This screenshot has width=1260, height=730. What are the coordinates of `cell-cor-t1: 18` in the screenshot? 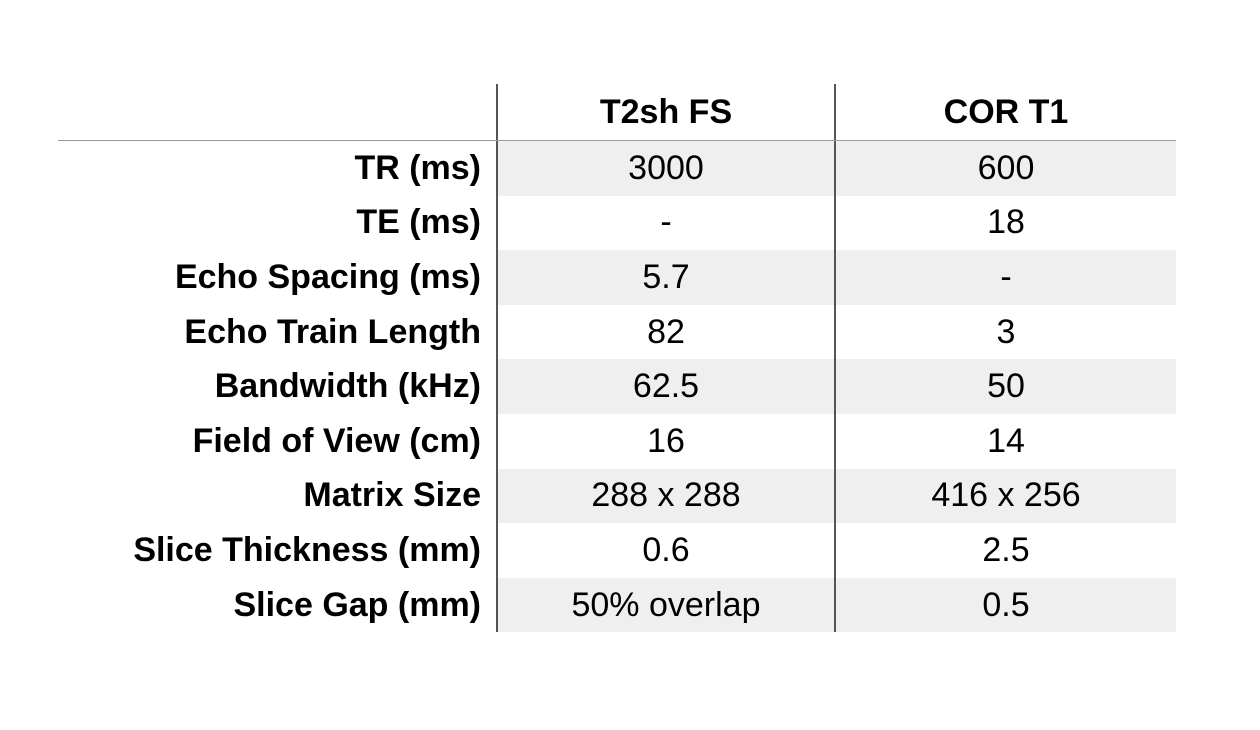 It's located at (1006, 222).